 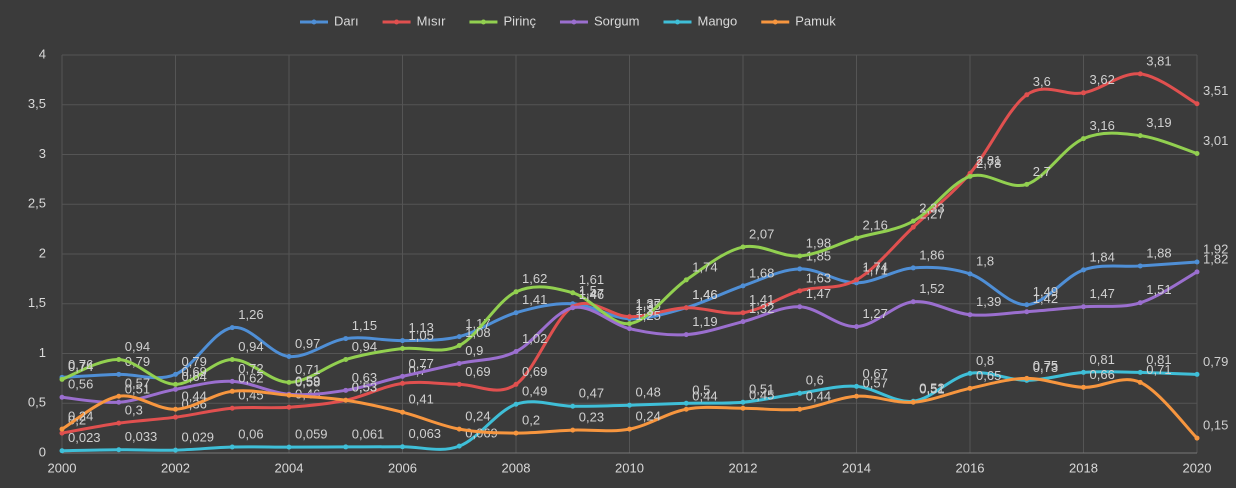 What do you see at coordinates (37, 203) in the screenshot?
I see `y-tick-label: 2,5` at bounding box center [37, 203].